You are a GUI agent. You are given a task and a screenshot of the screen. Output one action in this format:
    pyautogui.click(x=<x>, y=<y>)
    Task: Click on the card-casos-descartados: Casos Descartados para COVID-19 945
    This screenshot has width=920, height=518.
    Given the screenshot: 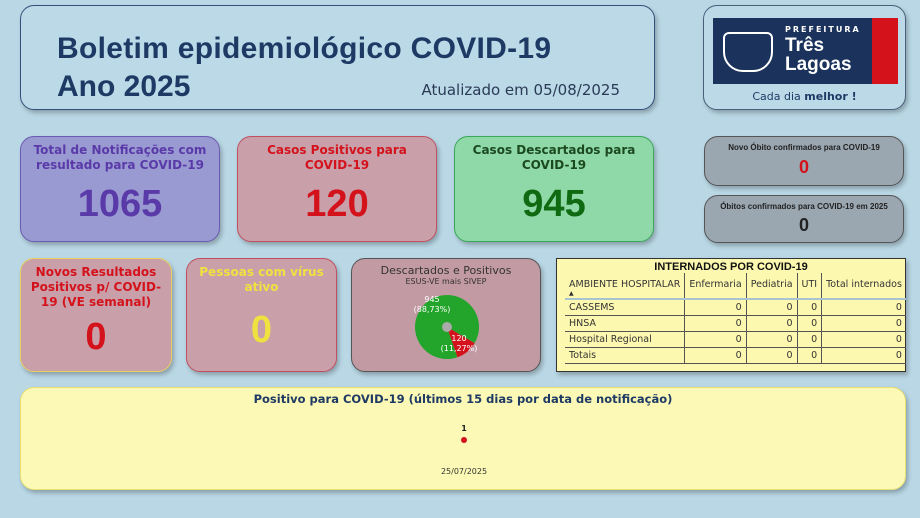 What is the action you would take?
    pyautogui.click(x=554, y=189)
    